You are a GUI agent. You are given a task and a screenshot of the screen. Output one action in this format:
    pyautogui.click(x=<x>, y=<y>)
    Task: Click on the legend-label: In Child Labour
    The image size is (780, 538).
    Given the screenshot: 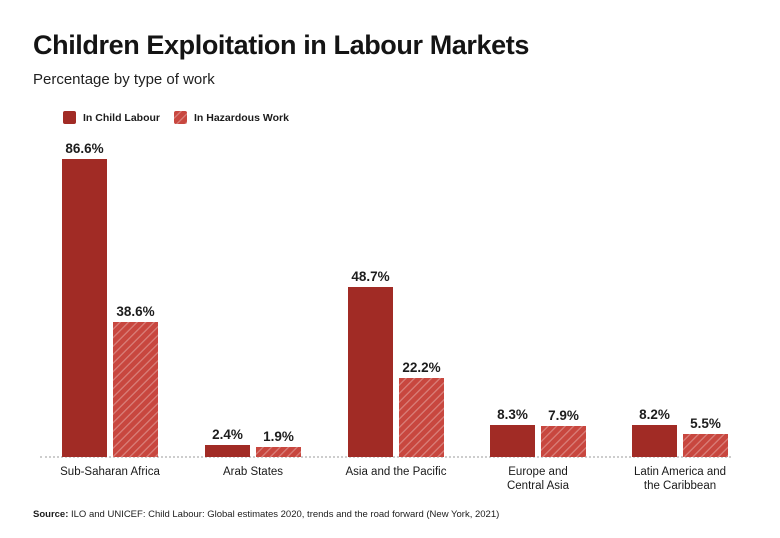 What is the action you would take?
    pyautogui.click(x=121, y=117)
    